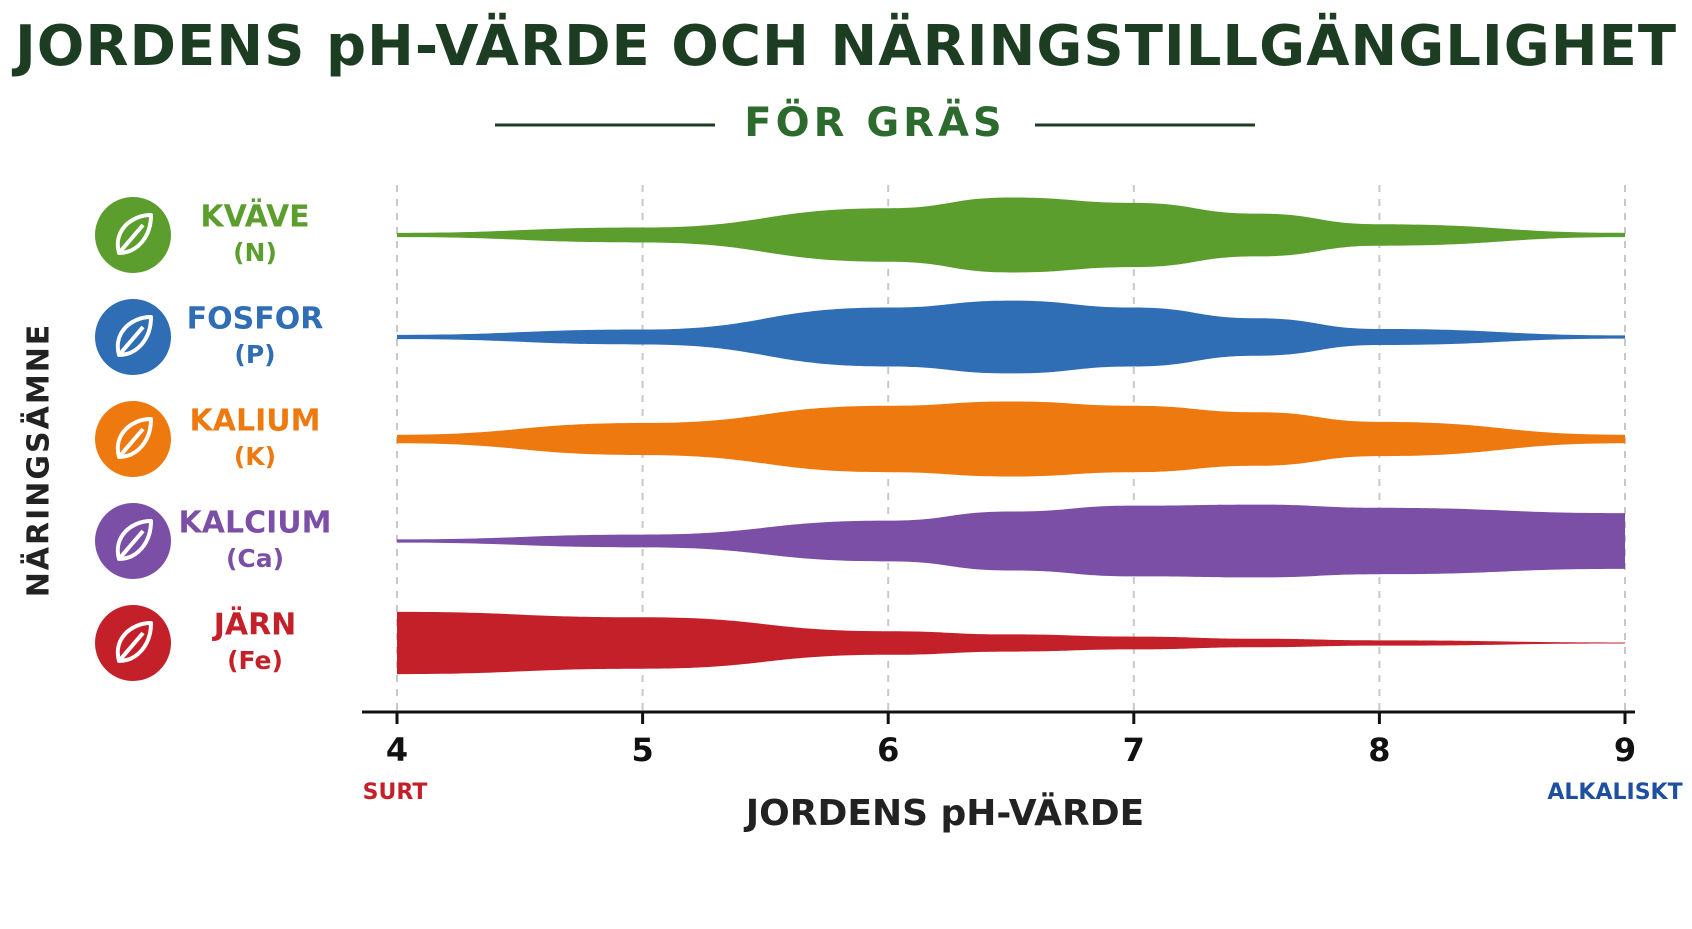  I want to click on legend-symbol: (P), so click(254, 354).